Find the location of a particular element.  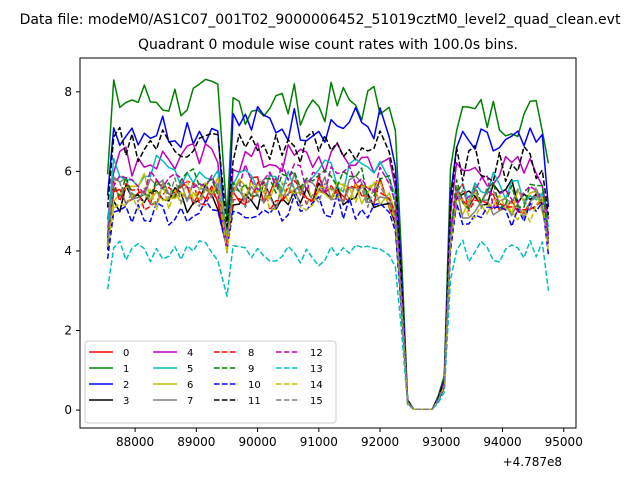

legend-label-2: 2 is located at coordinates (126, 385).